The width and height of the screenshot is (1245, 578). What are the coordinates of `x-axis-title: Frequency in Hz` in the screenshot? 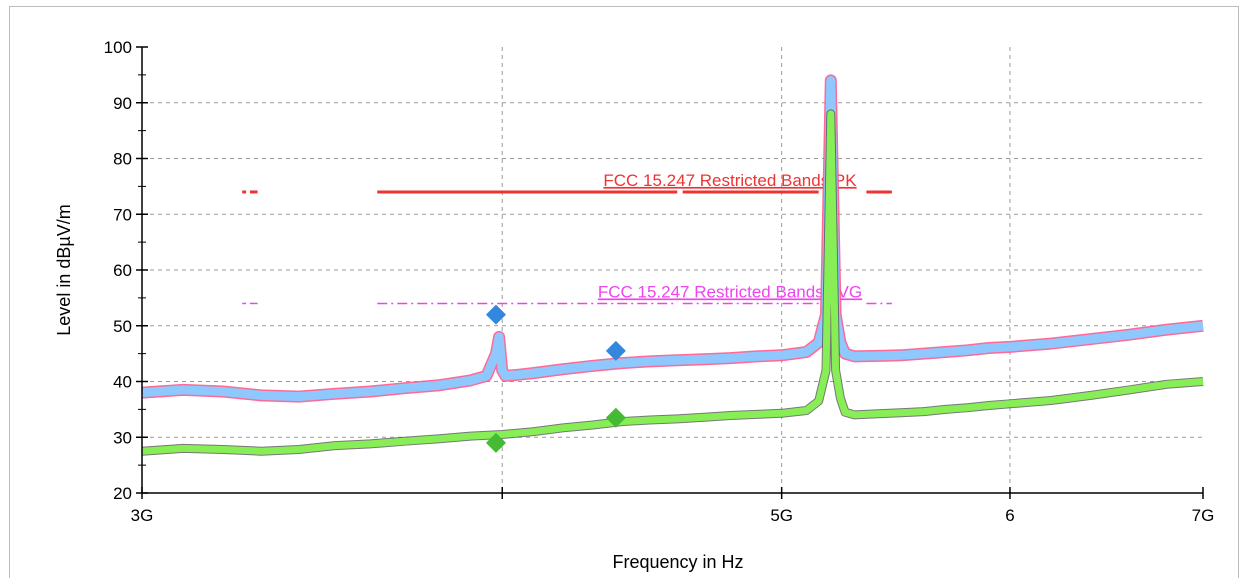 It's located at (677, 562).